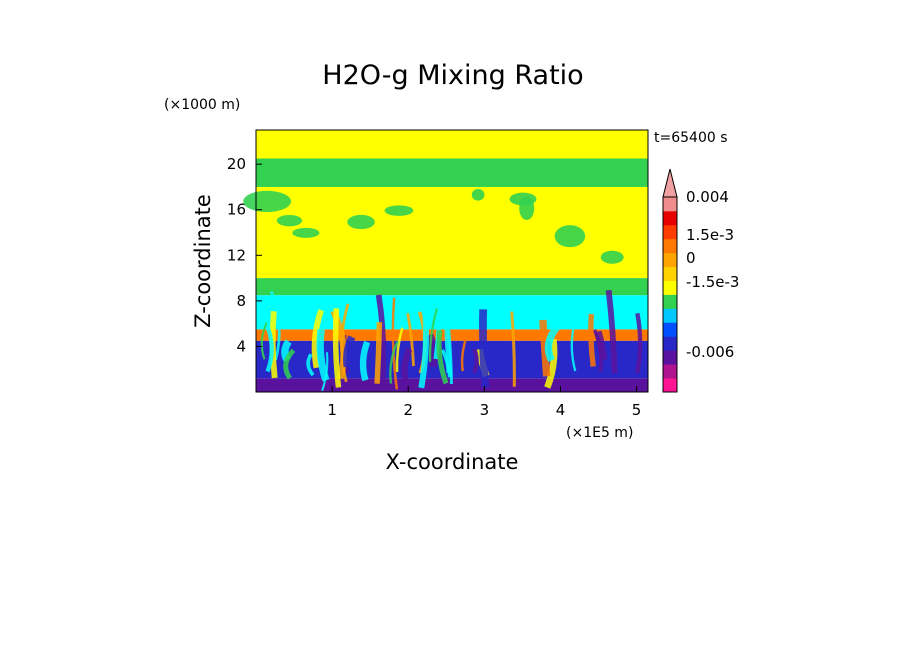  What do you see at coordinates (707, 197) in the screenshot?
I see `colorbar-label: 0.004` at bounding box center [707, 197].